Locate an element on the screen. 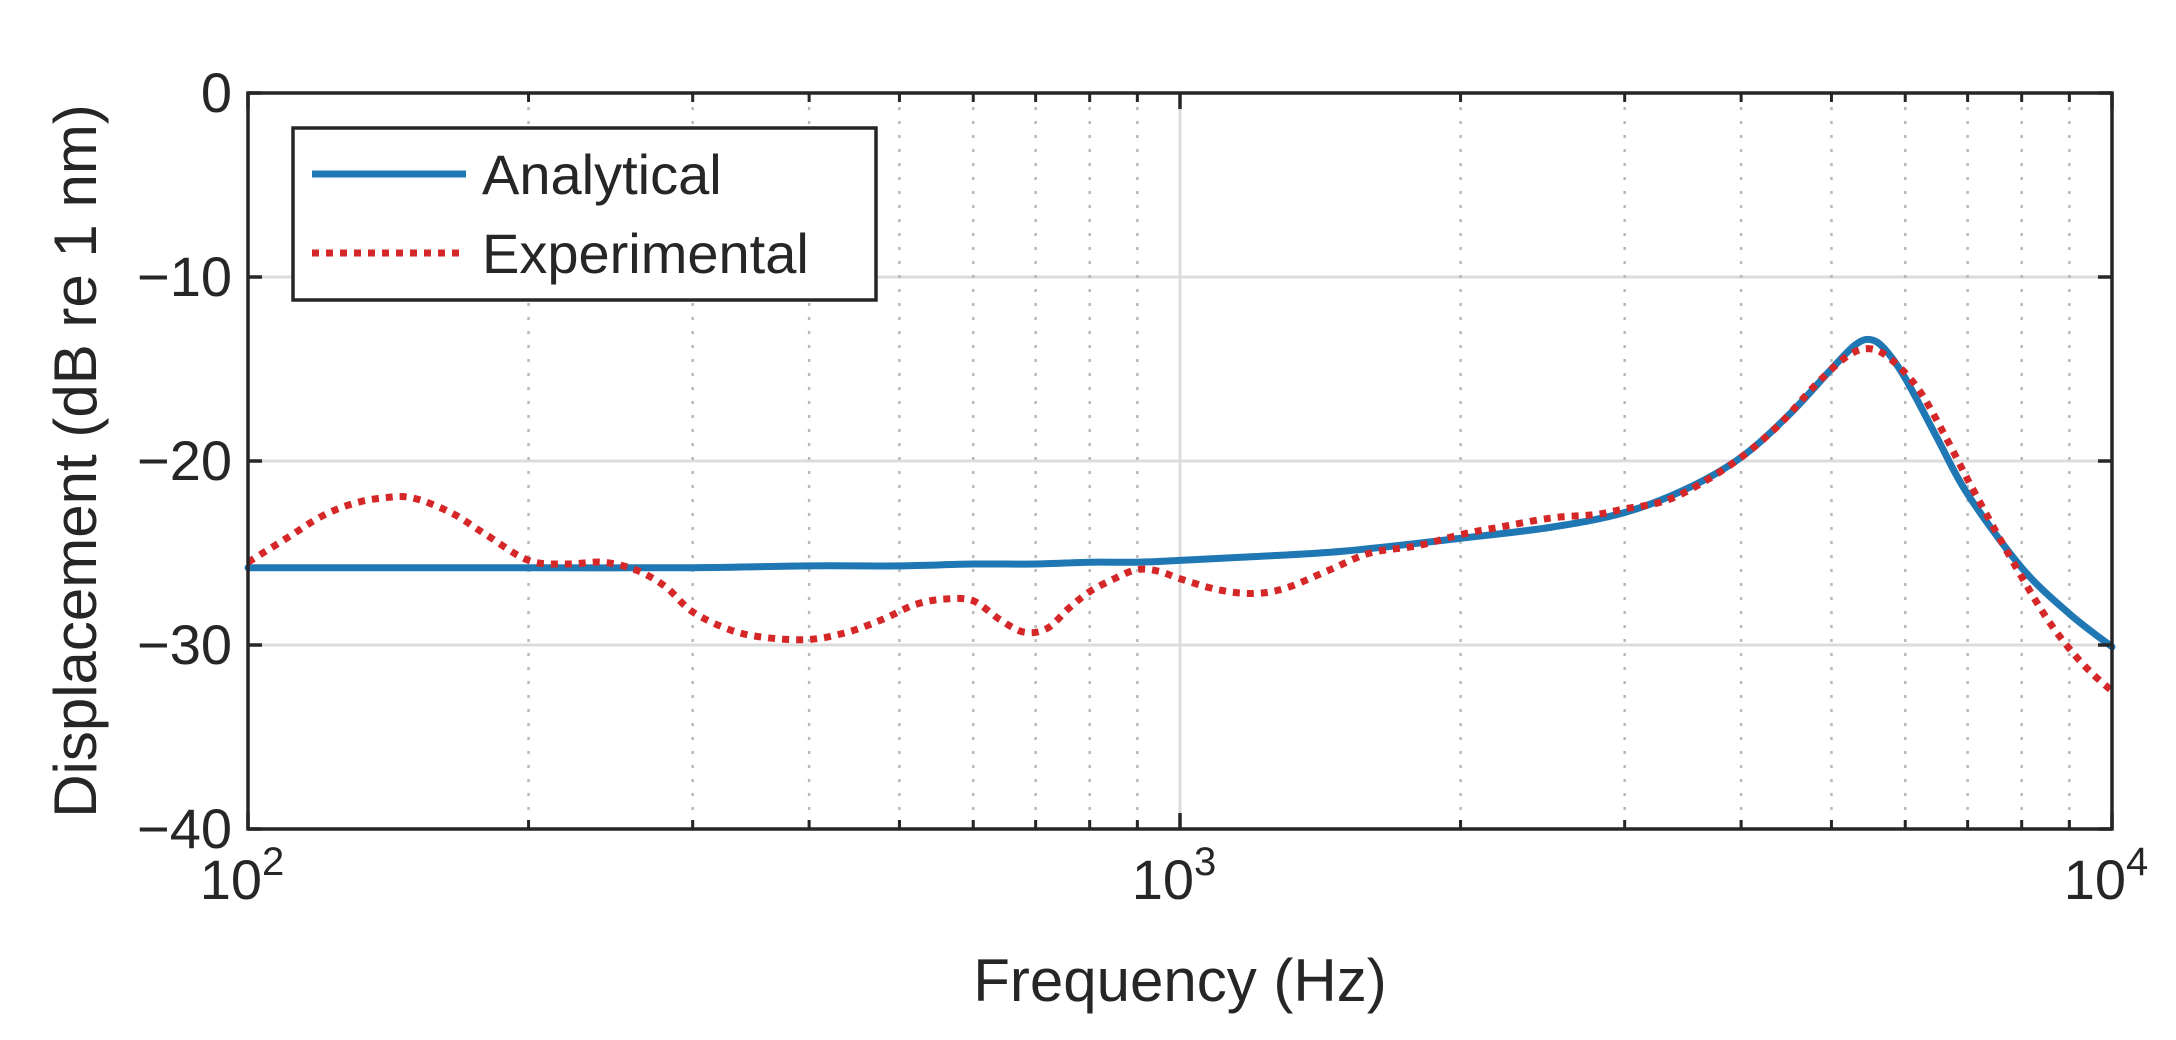  legend: Analytical Experimental is located at coordinates (584, 214).